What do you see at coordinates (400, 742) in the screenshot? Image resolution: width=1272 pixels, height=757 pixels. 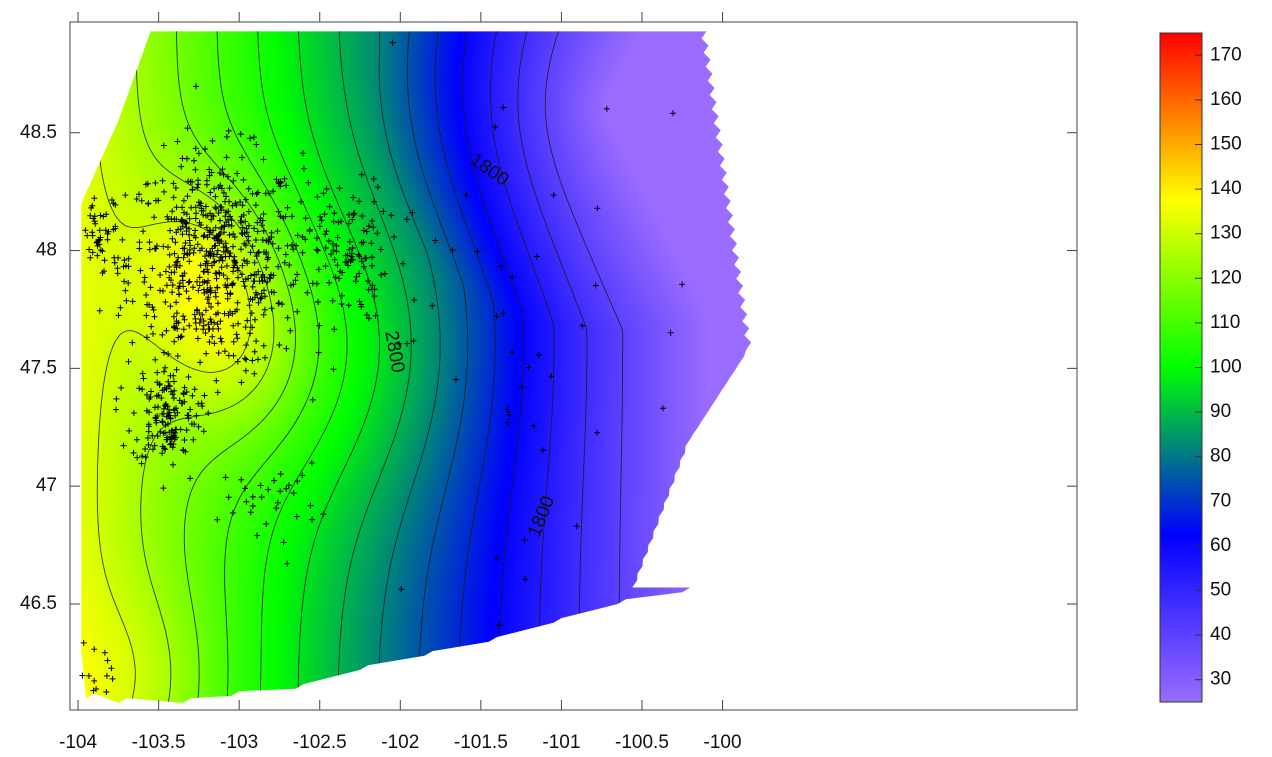 I see `x-tick-label: -102` at bounding box center [400, 742].